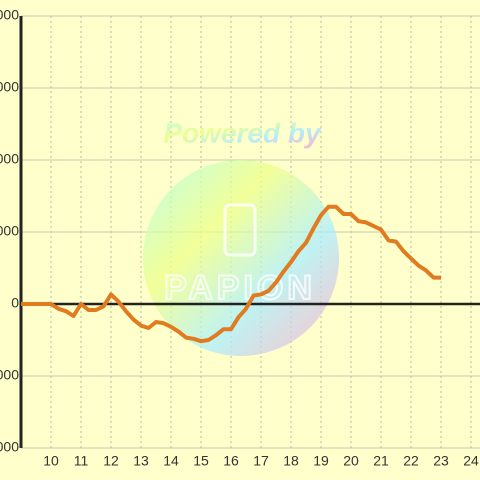 Image resolution: width=480 pixels, height=480 pixels. Describe the element at coordinates (9, 231) in the screenshot. I see `y-tick-label: 3,000` at that location.